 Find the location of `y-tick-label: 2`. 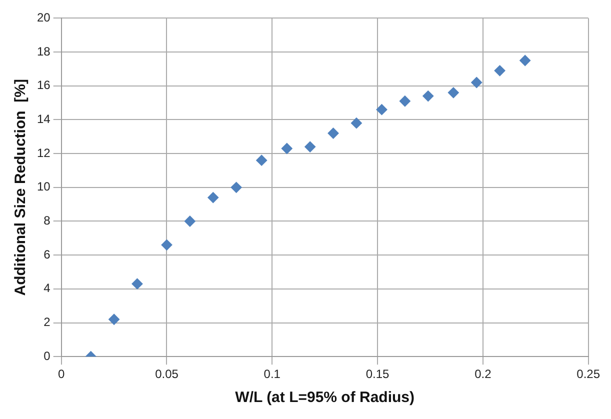

y-tick-label: 2 is located at coordinates (47, 322).